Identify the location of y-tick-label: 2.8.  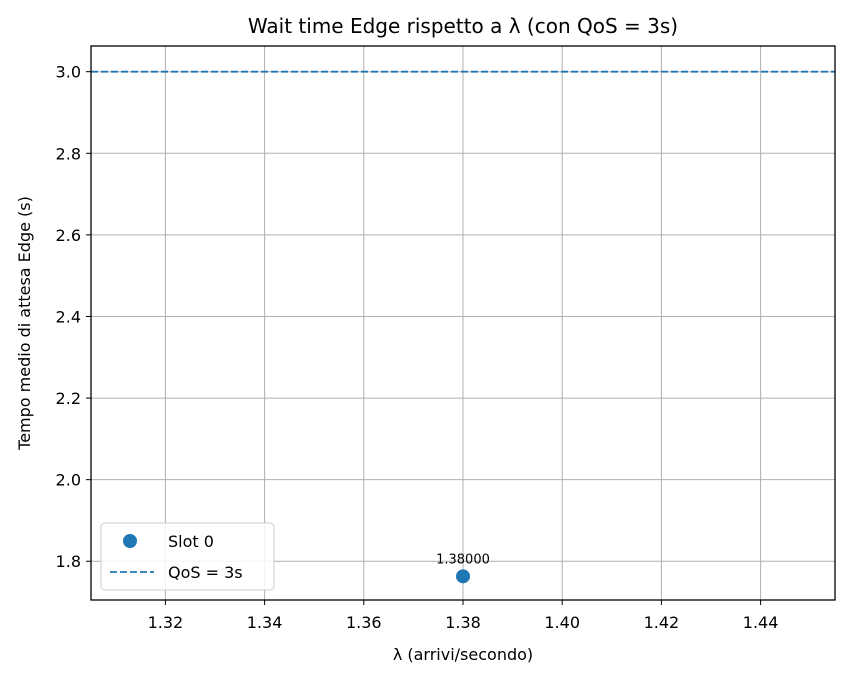
(68, 153).